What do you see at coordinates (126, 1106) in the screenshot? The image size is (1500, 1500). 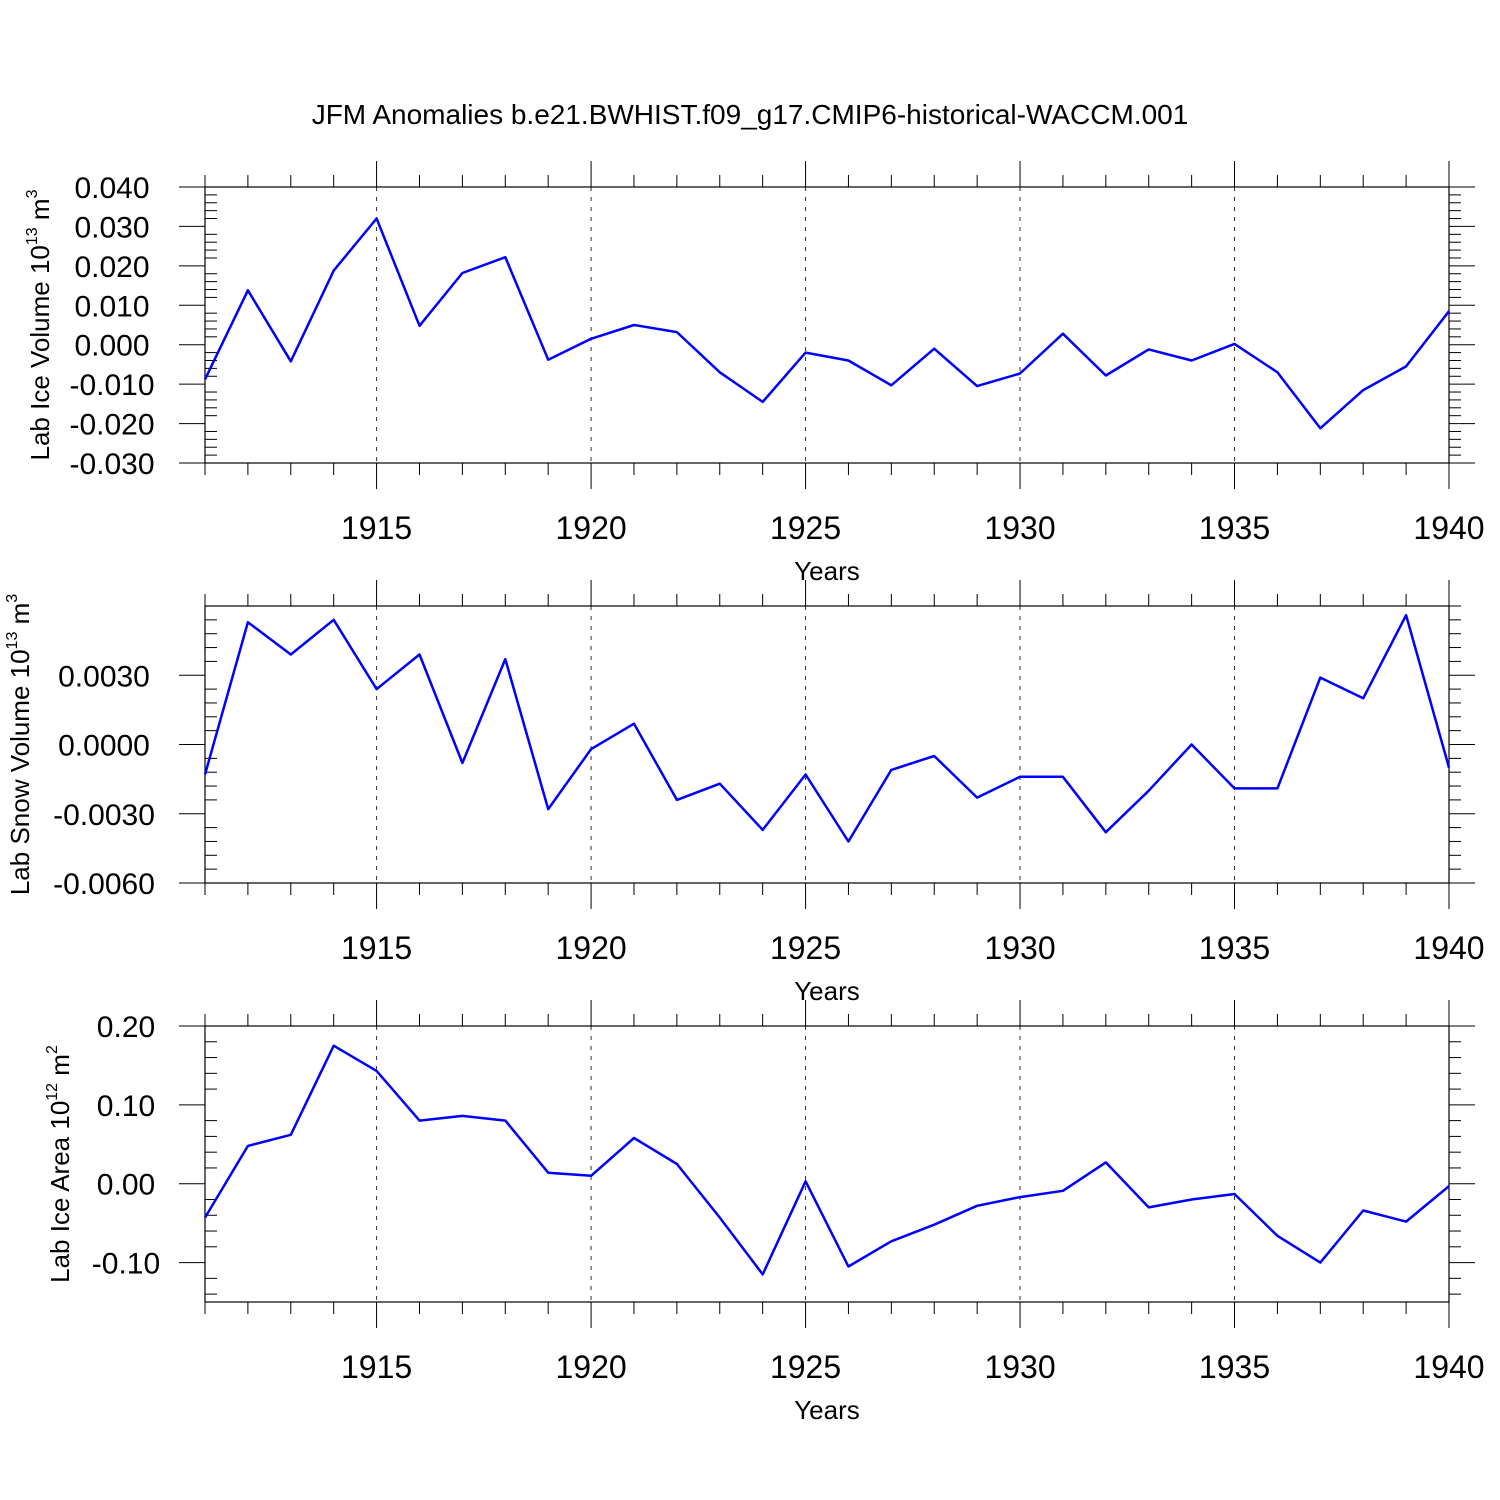 I see `y-tick-label: 0.10` at bounding box center [126, 1106].